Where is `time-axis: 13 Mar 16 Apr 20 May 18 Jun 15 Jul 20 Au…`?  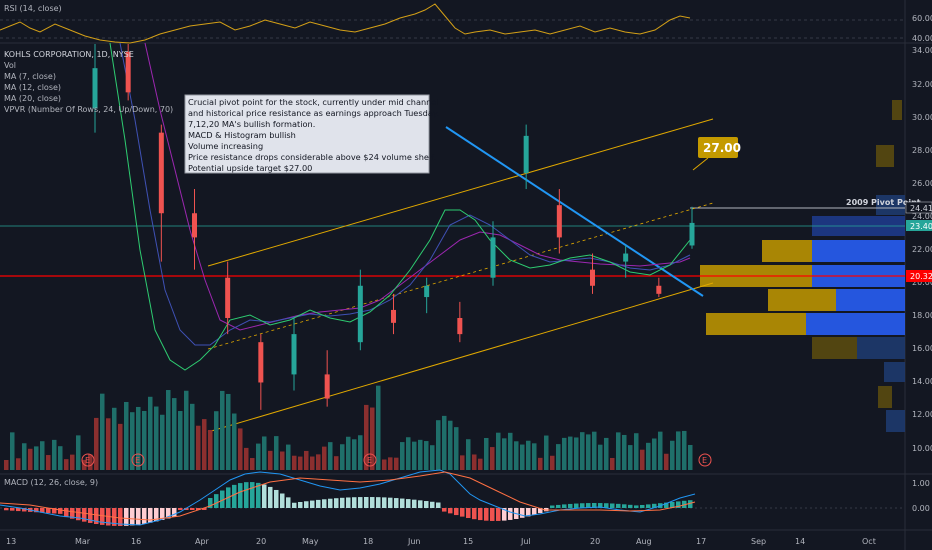
time-axis: 13 Mar 16 Apr 20 May 18 Jun 15 Jul 20 Au… is located at coordinates (441, 541).